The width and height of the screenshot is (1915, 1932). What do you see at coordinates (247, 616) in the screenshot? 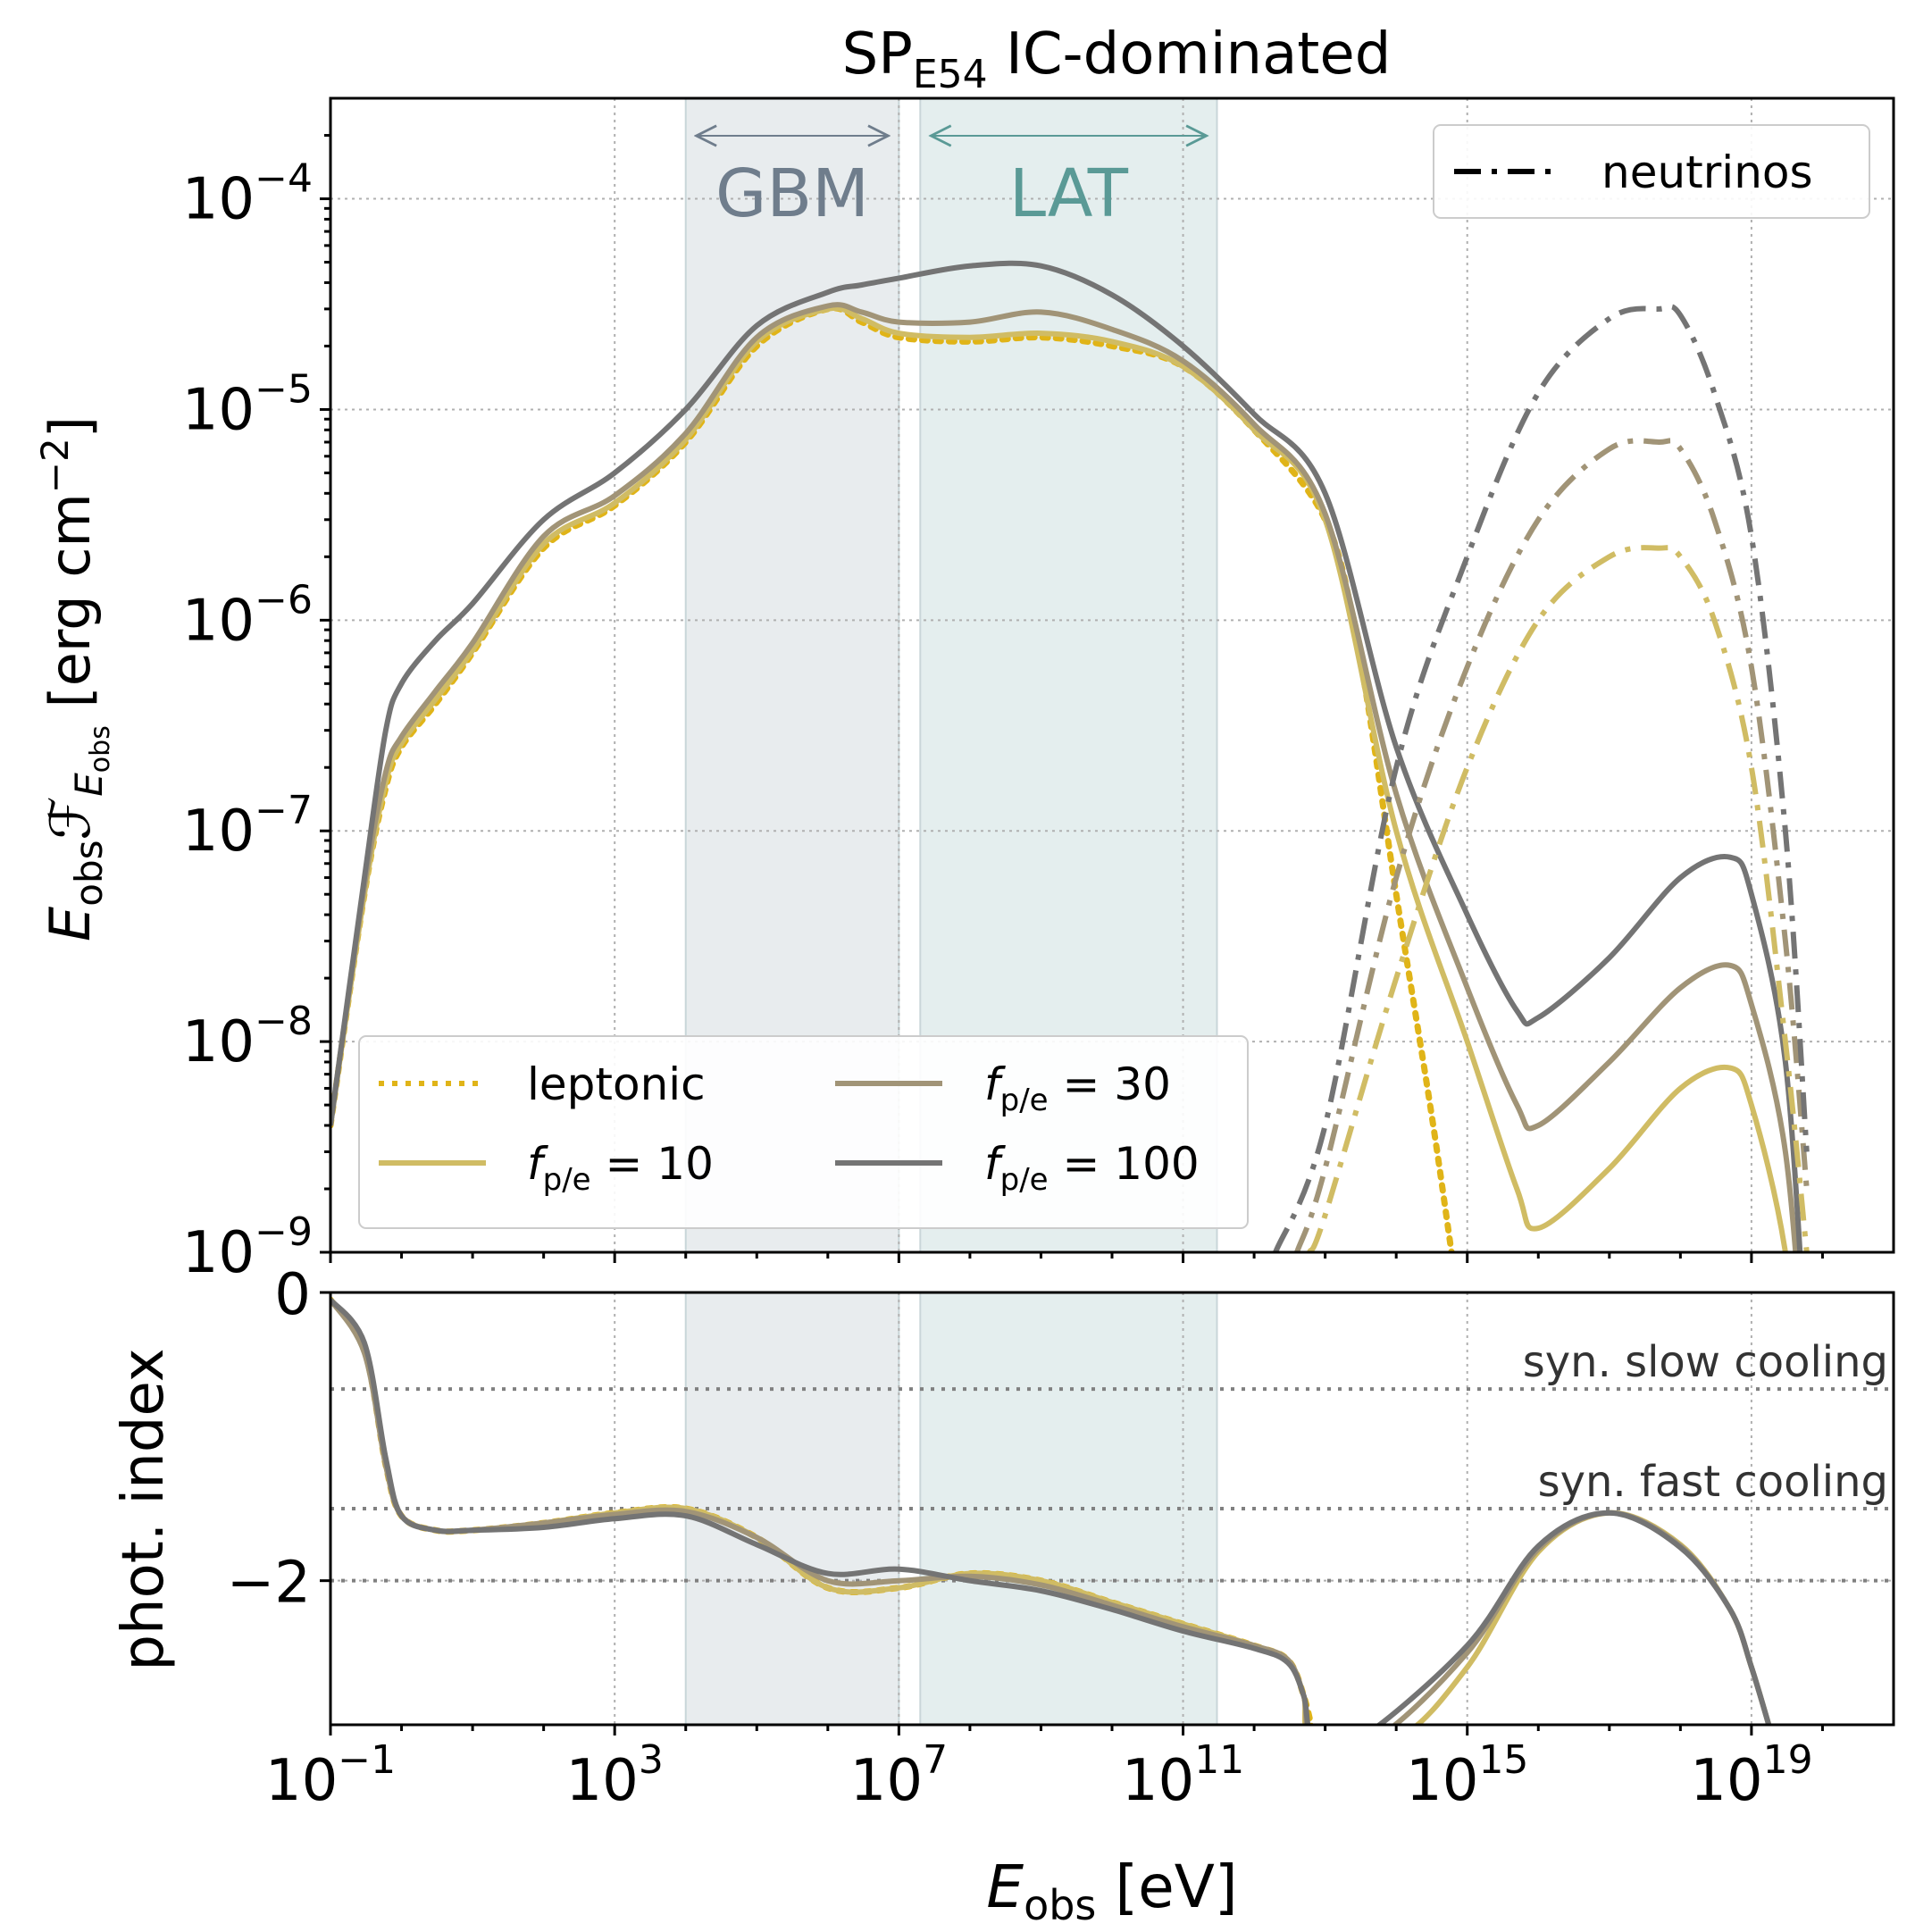
I see `y-tick-label: 10⁻⁶` at bounding box center [247, 616].